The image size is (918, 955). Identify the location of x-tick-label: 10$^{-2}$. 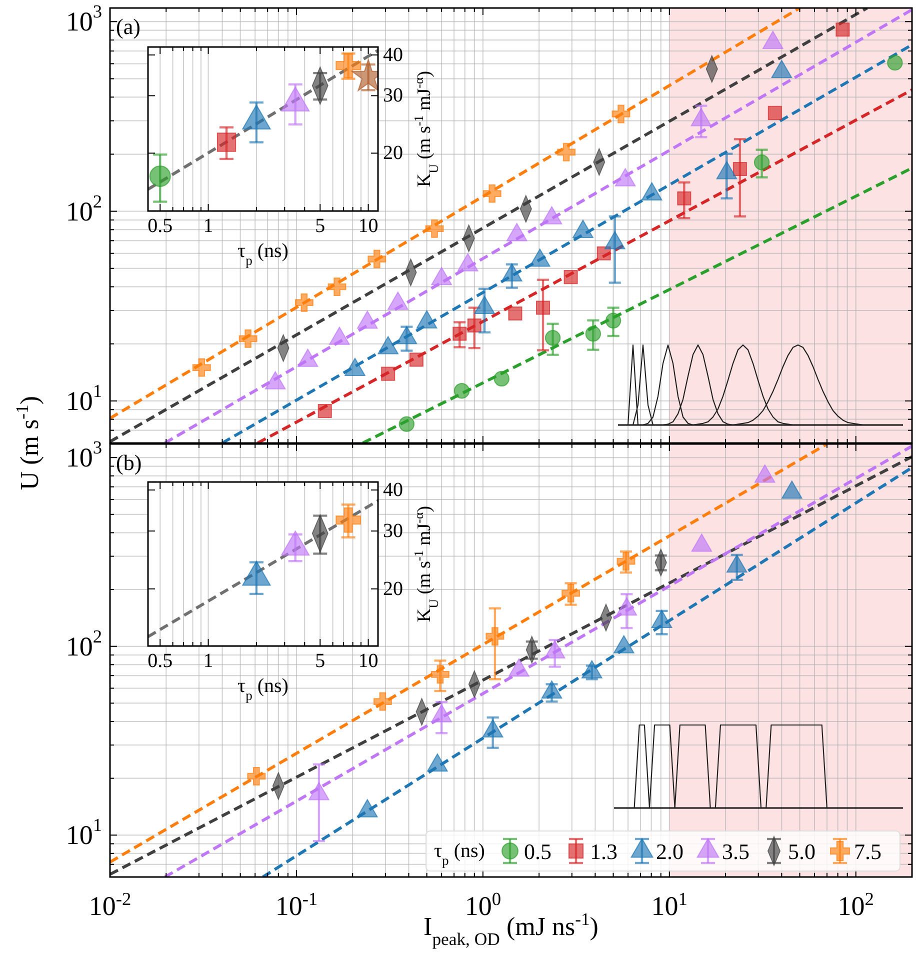
(110, 905).